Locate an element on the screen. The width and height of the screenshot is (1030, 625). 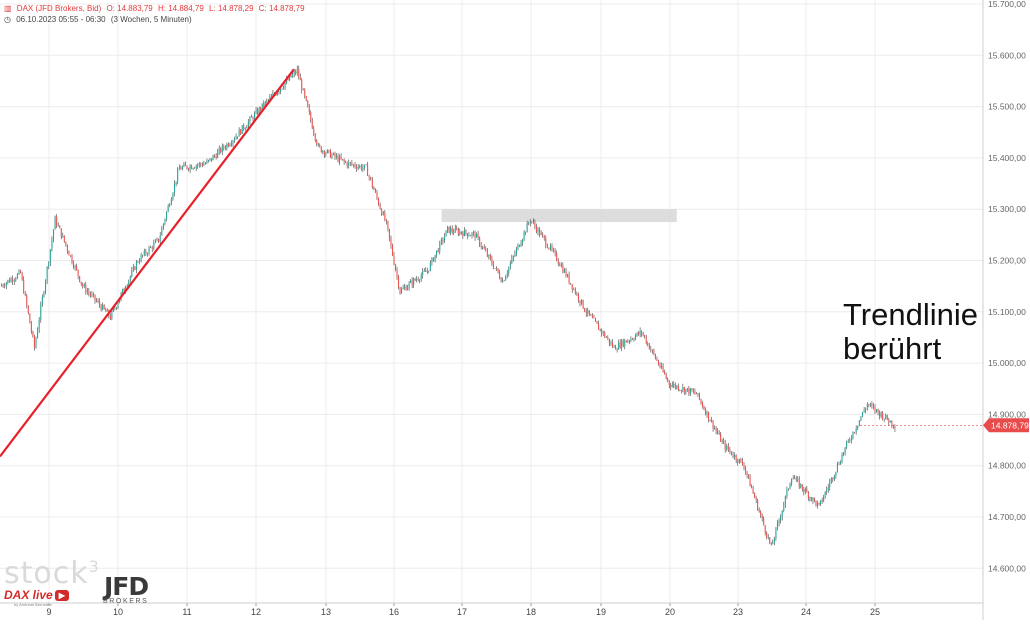
symbol-label: DAX (JFD Brokers, Bid) is located at coordinates (59, 8).